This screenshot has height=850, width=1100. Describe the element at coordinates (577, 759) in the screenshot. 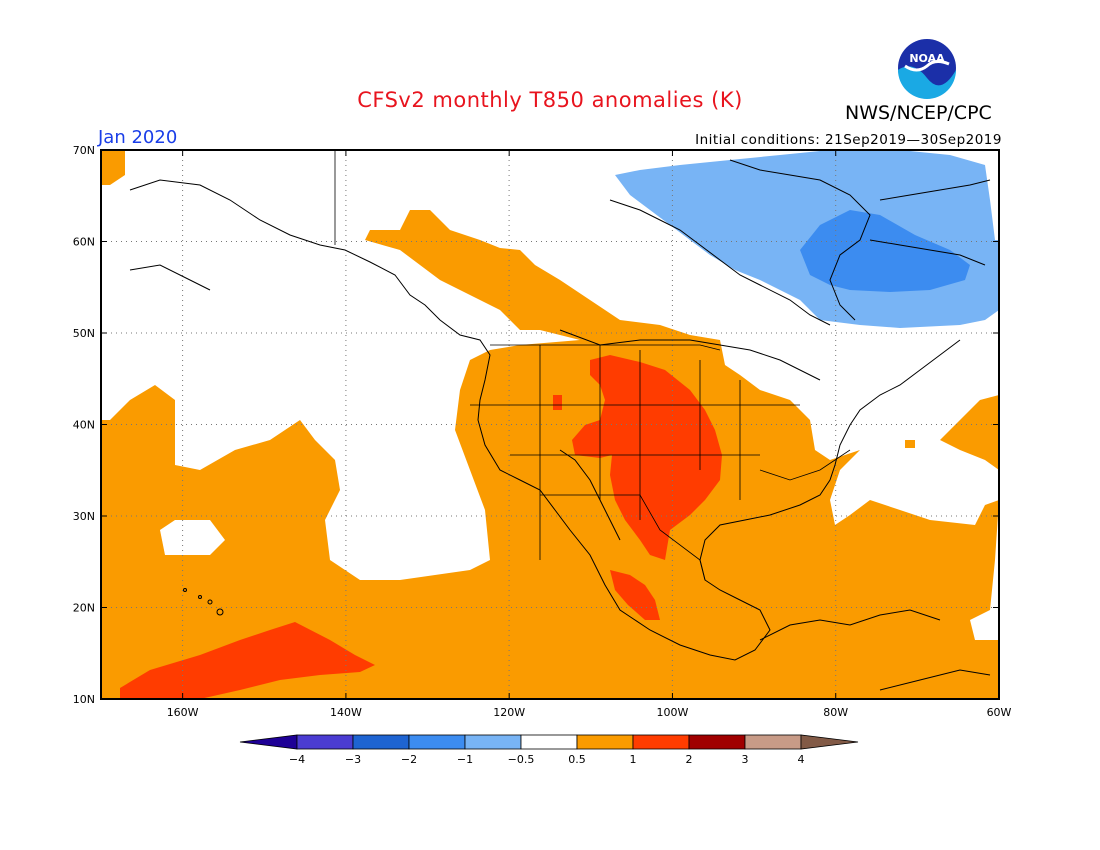

I see `colorbar-label: 0.5` at that location.